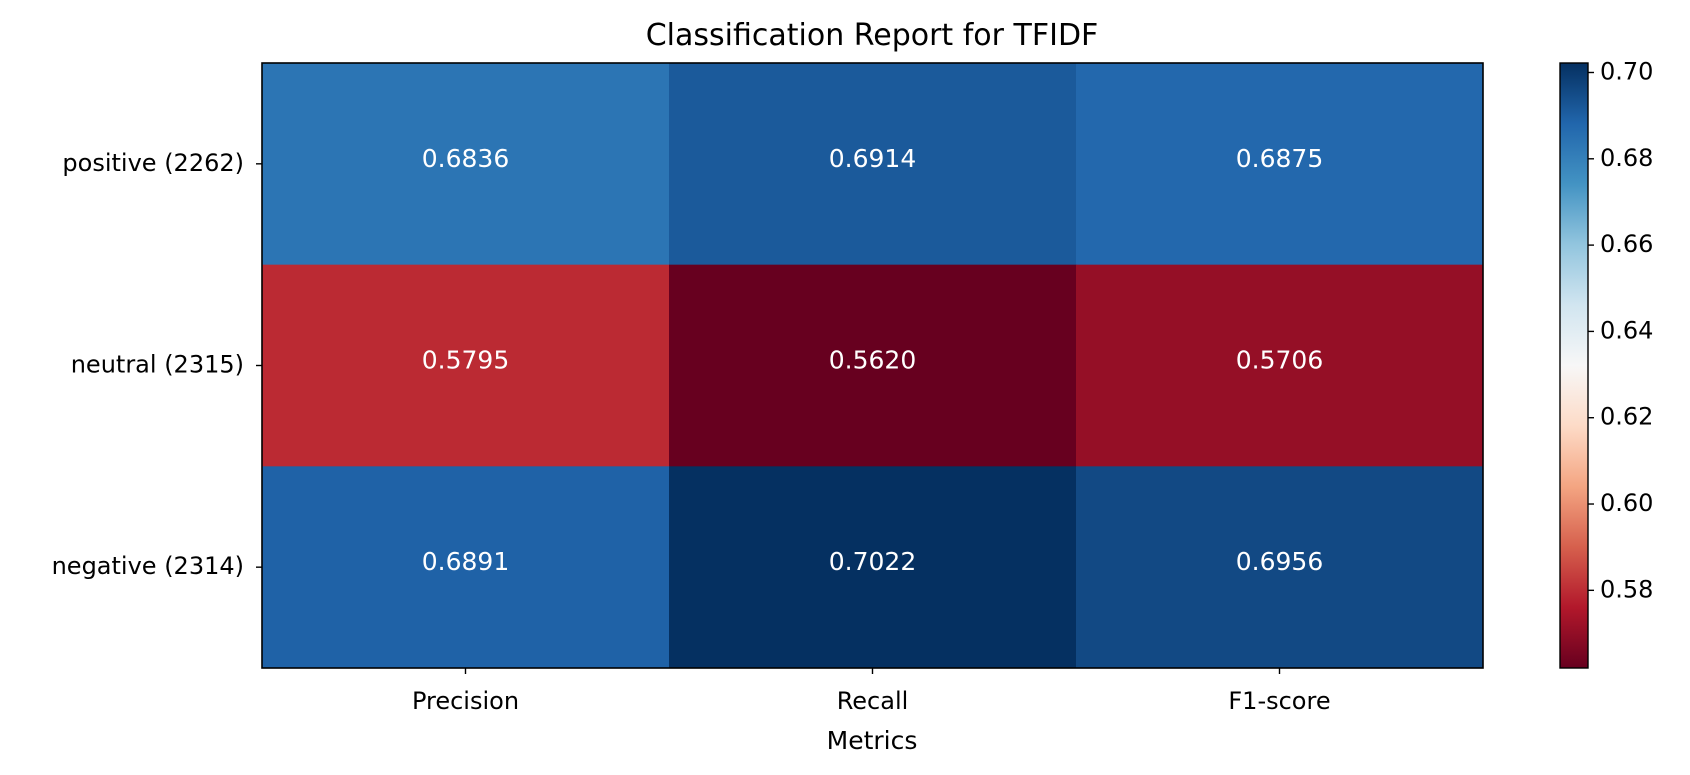  I want to click on heatmap-cell-value: 0.5620, so click(872, 360).